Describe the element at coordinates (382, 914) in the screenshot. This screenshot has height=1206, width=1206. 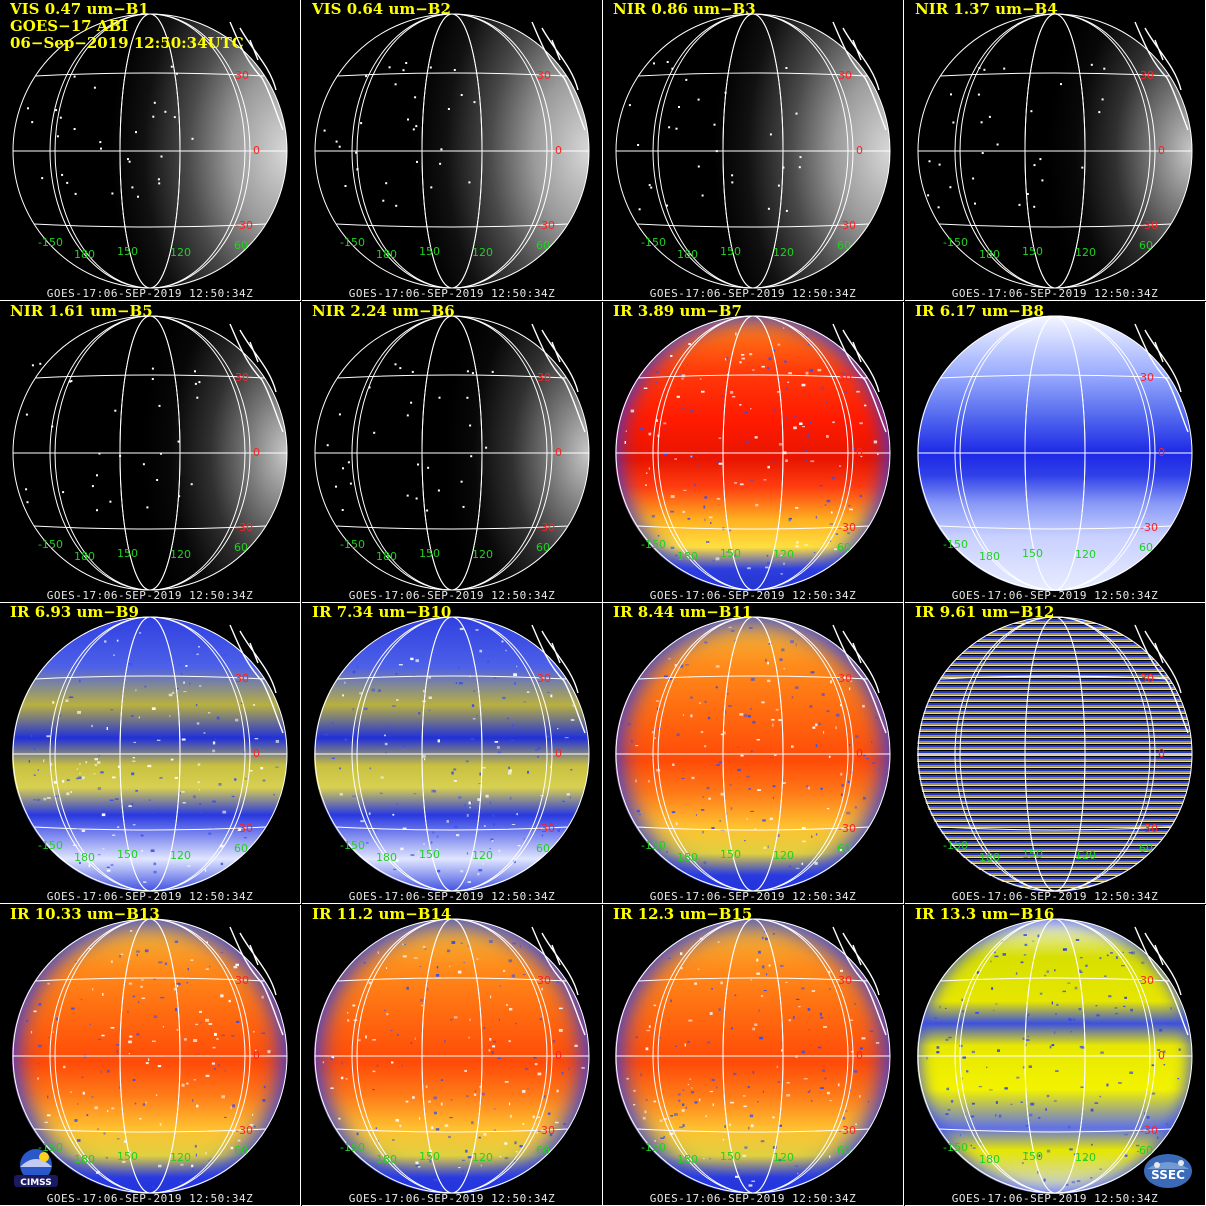
I see `band-title: IR 11.2 um−B14` at that location.